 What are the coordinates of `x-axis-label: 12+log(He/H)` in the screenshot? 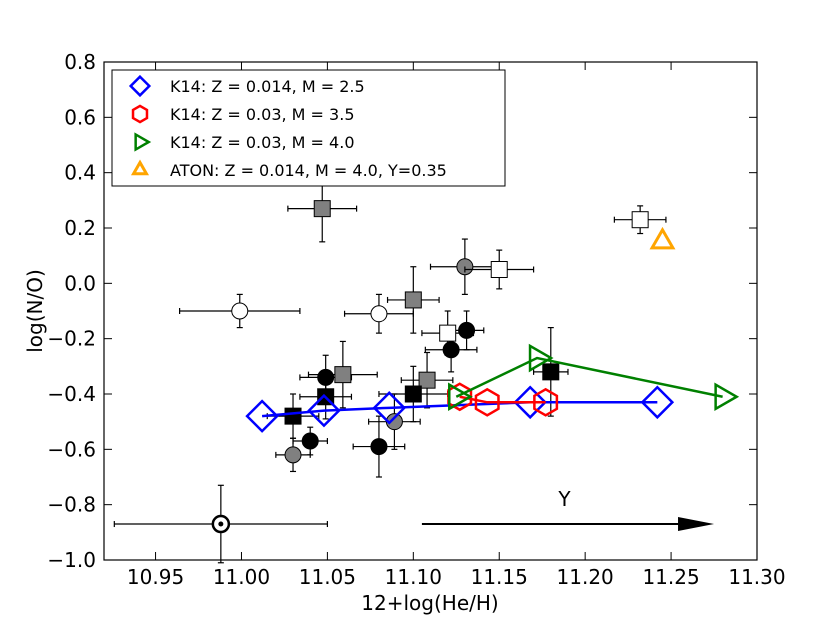 It's located at (429, 603).